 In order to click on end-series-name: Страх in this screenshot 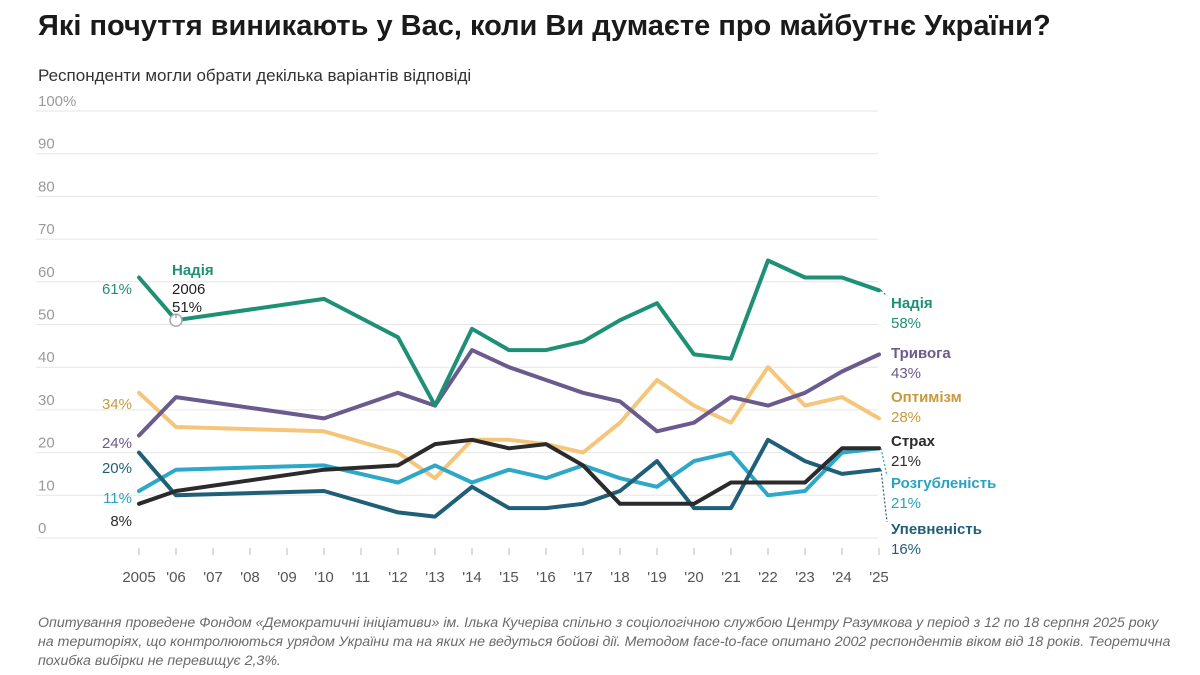, I will do `click(913, 441)`.